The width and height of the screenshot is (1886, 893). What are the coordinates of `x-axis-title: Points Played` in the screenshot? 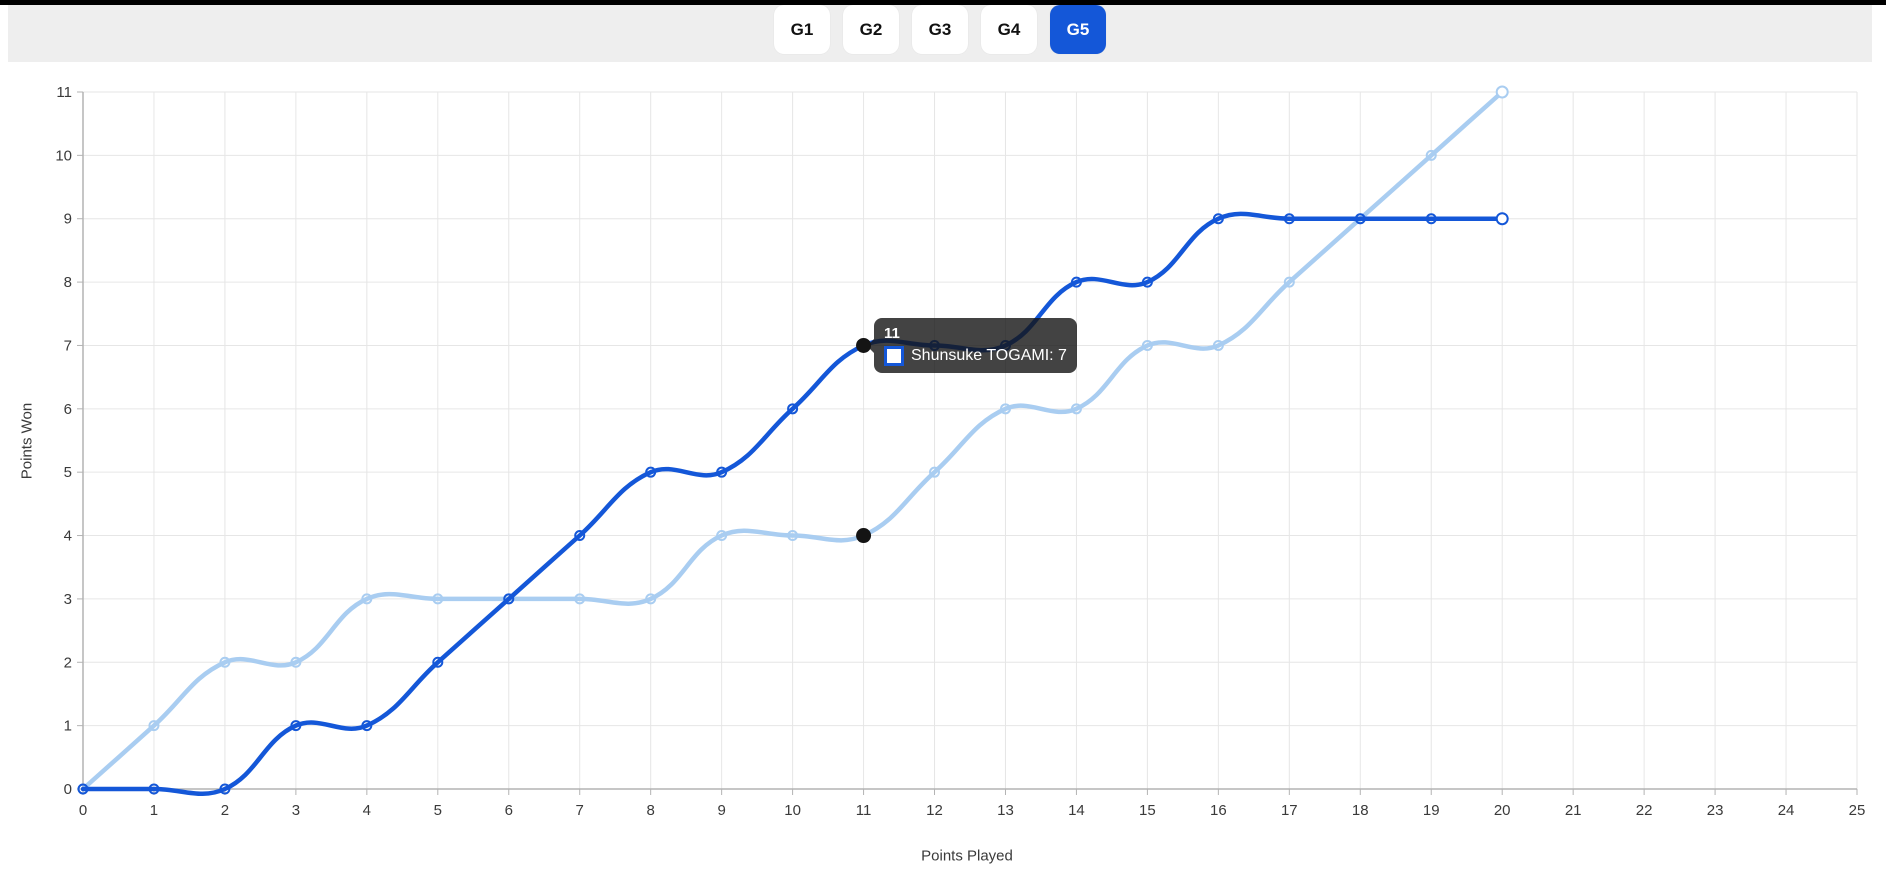 It's located at (967, 856).